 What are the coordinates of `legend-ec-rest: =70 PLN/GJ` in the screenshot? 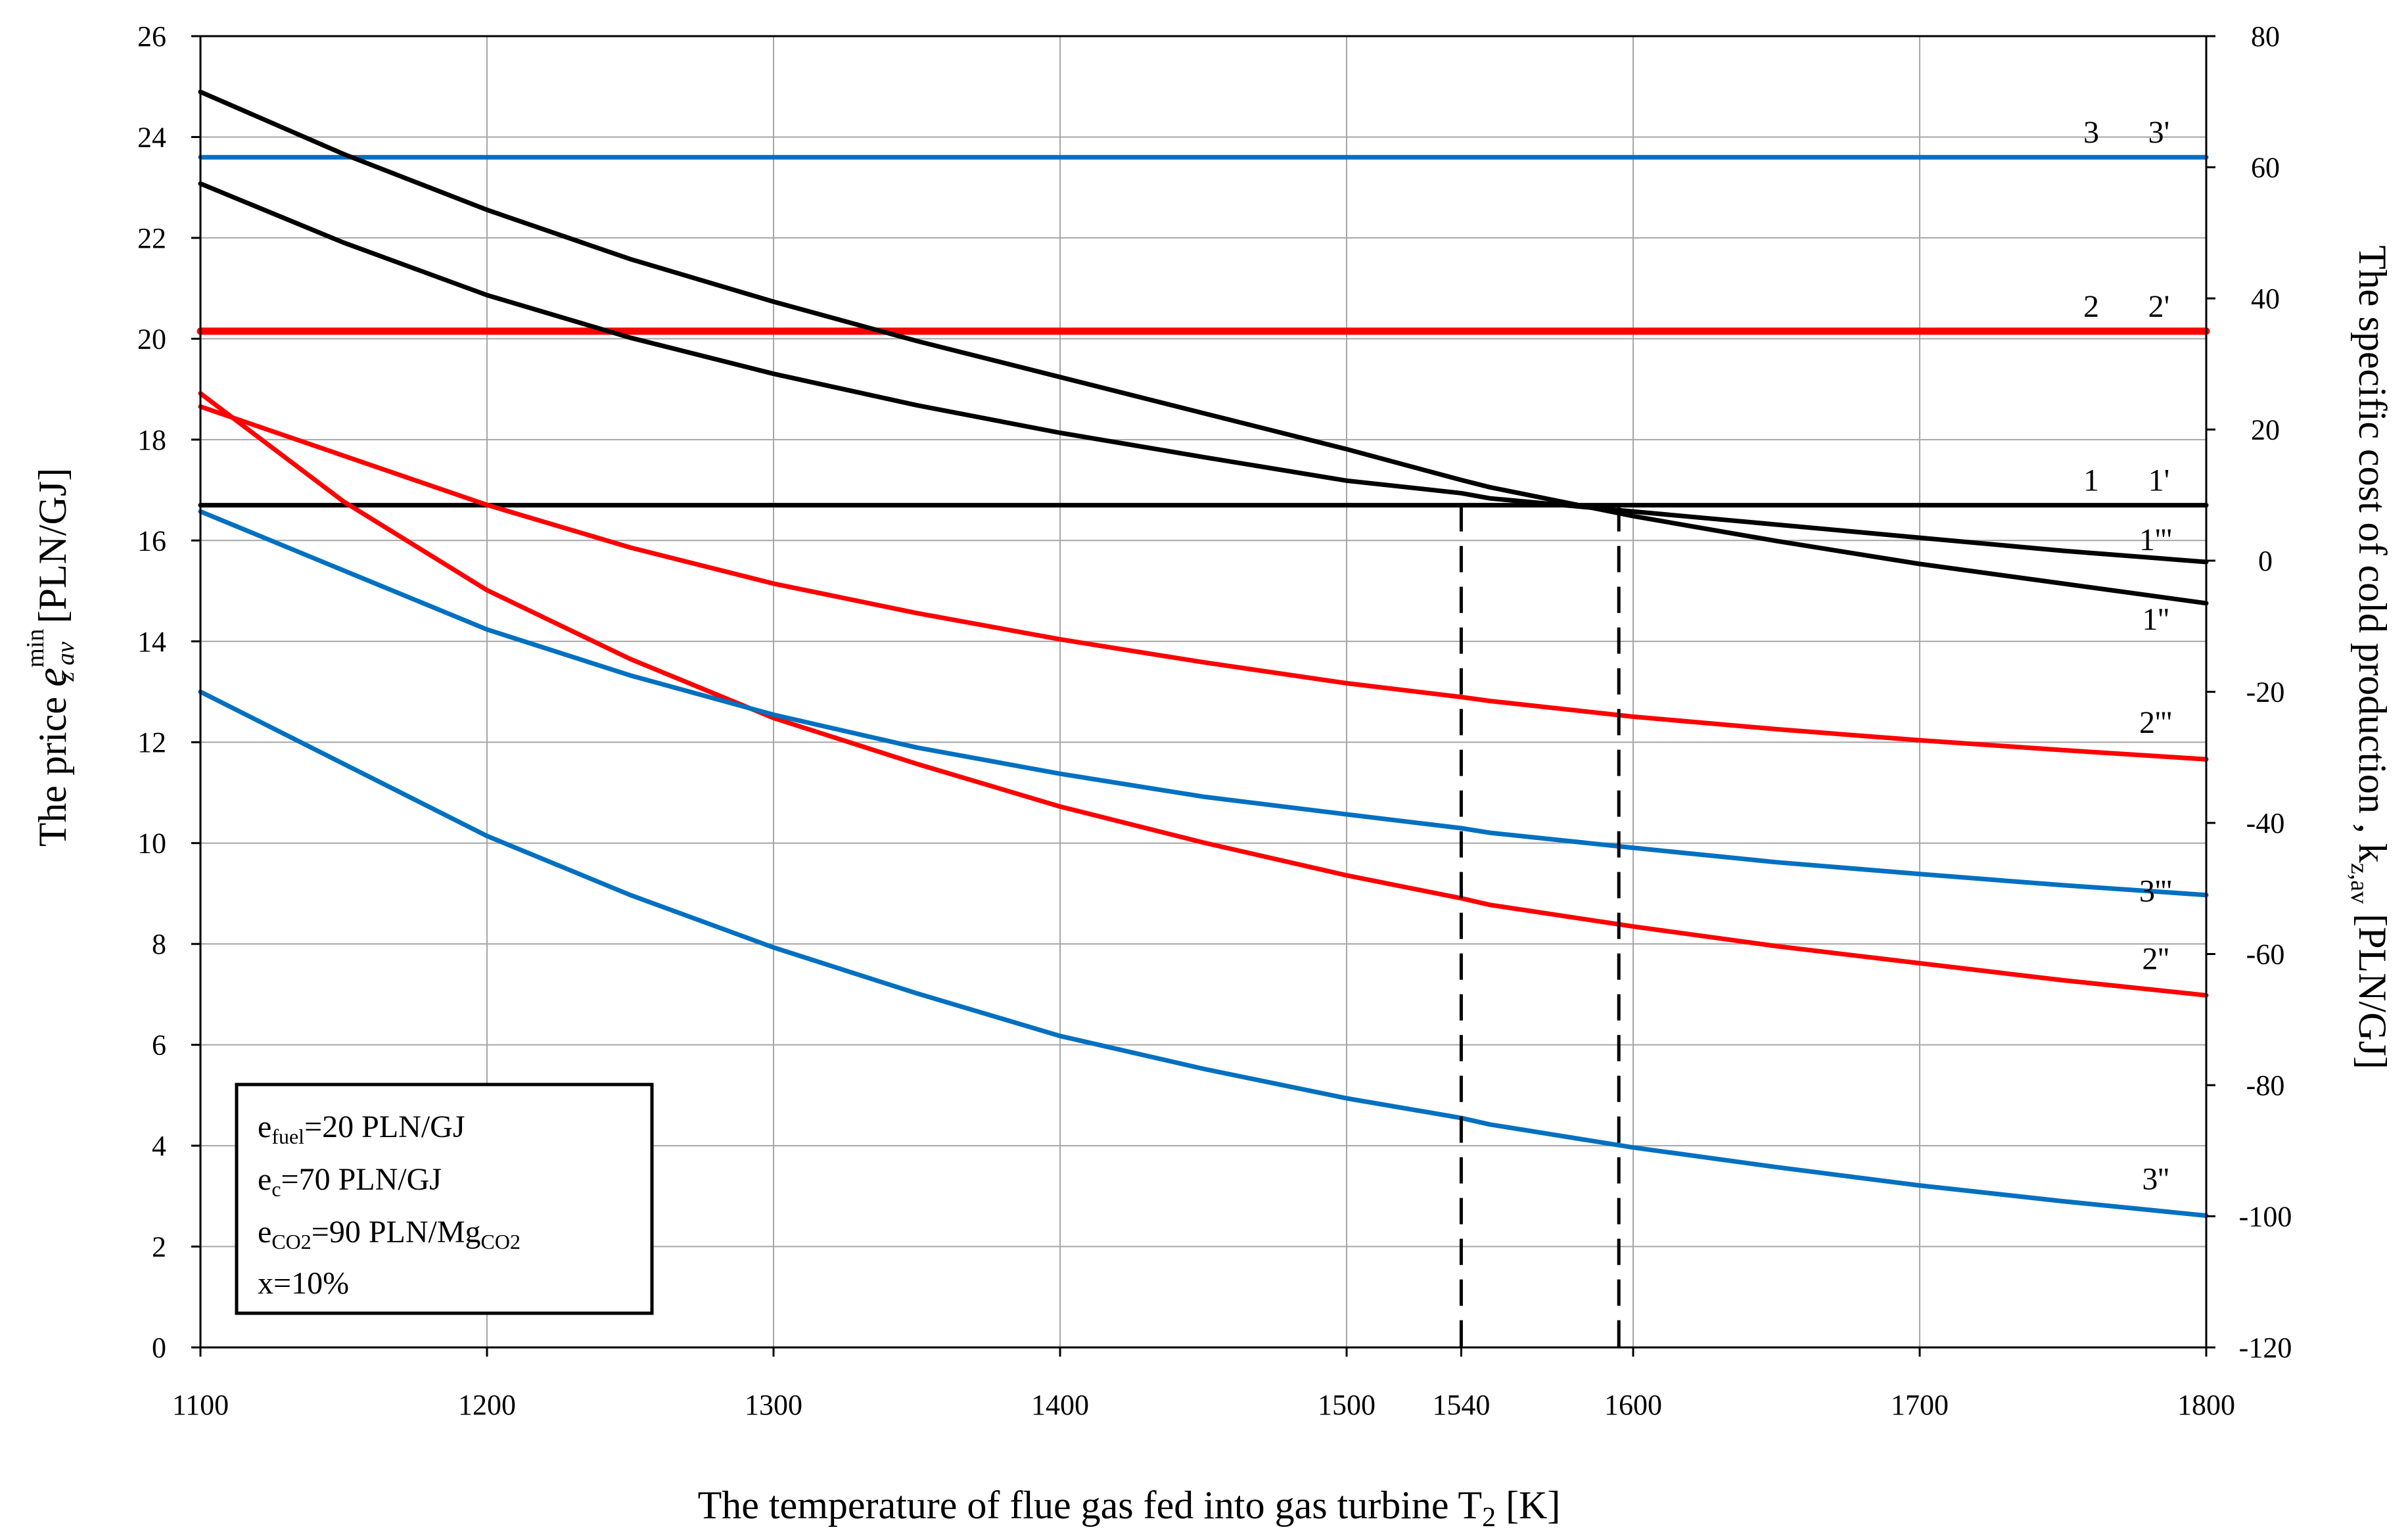 It's located at (361, 1179).